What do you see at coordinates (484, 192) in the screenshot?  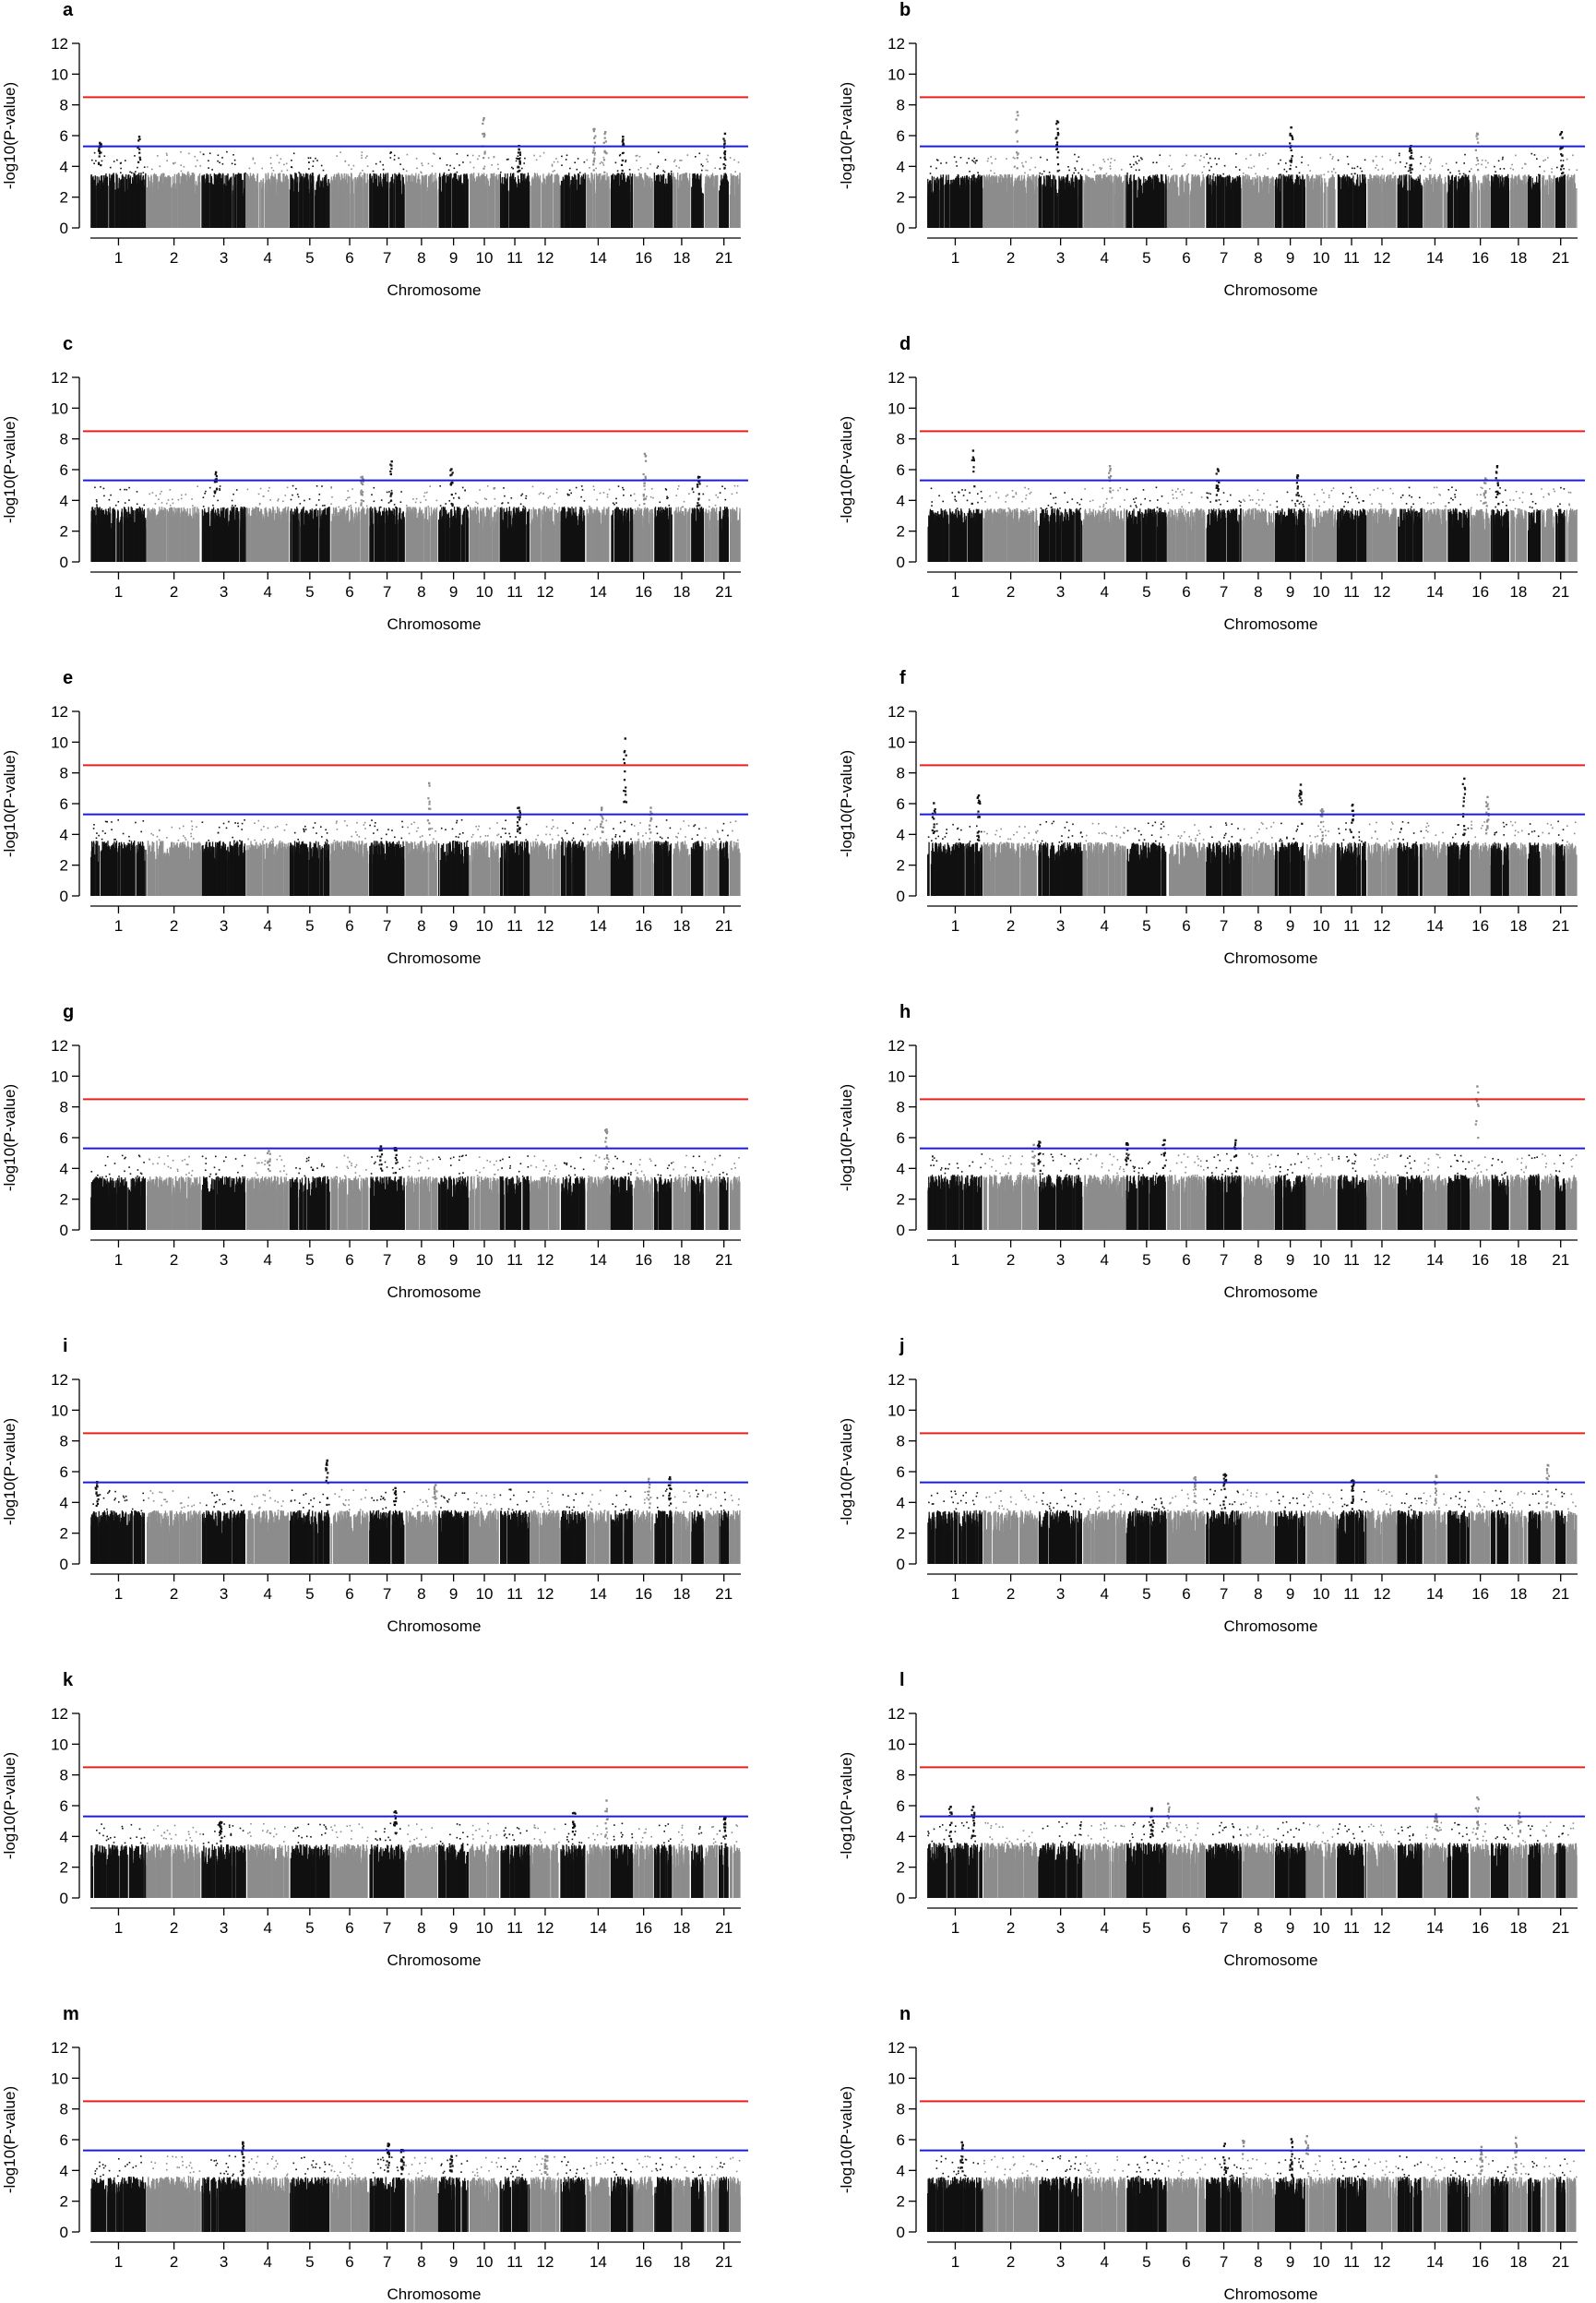 I see `chromosome-10-points` at bounding box center [484, 192].